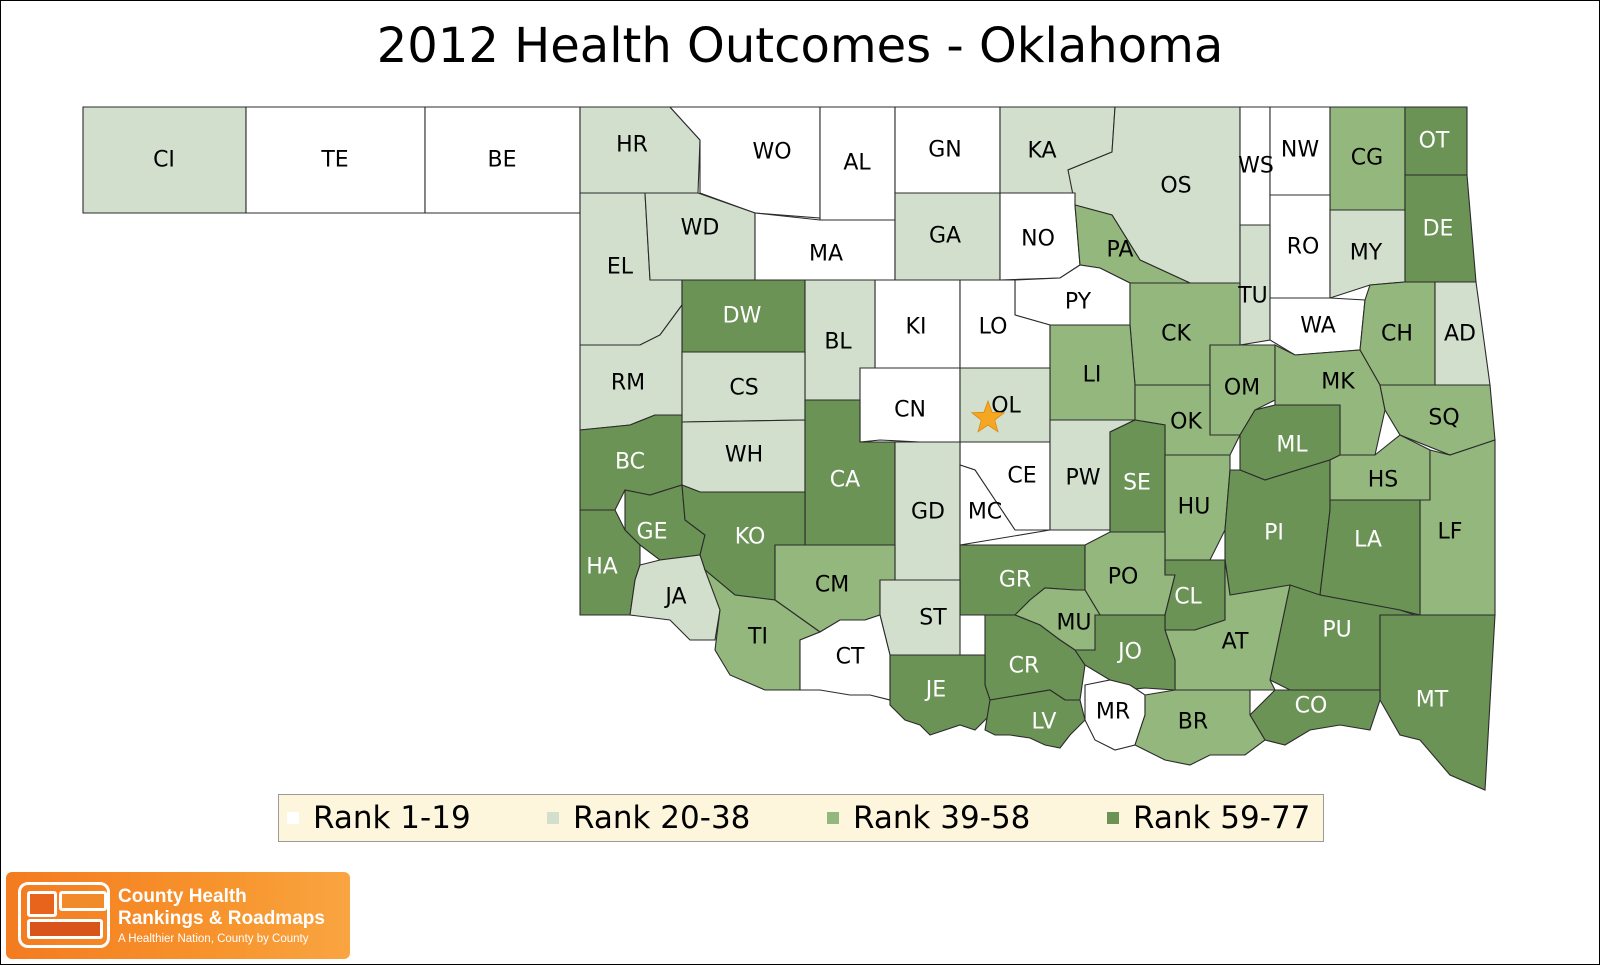 The image size is (1600, 965). I want to click on county-label-pw: PW, so click(1082, 478).